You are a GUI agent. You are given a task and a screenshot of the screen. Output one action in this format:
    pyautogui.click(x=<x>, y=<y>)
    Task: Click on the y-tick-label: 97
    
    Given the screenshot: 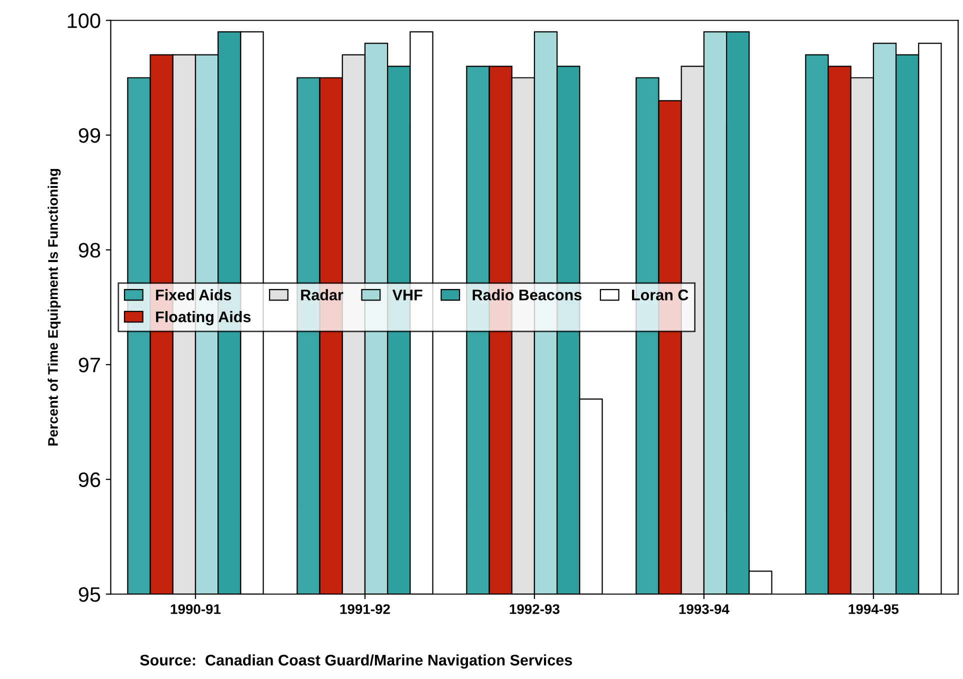 What is the action you would take?
    pyautogui.click(x=89, y=365)
    